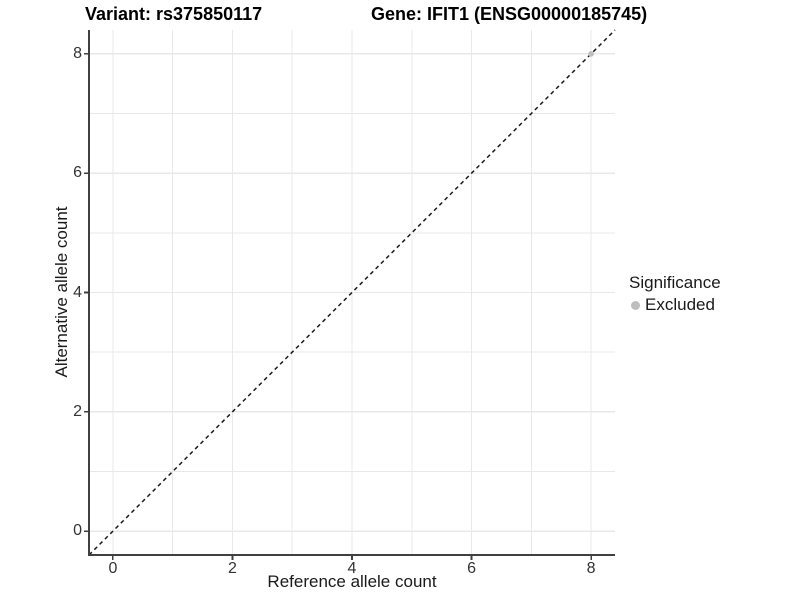  What do you see at coordinates (77, 173) in the screenshot?
I see `y-tick-label-6: 6` at bounding box center [77, 173].